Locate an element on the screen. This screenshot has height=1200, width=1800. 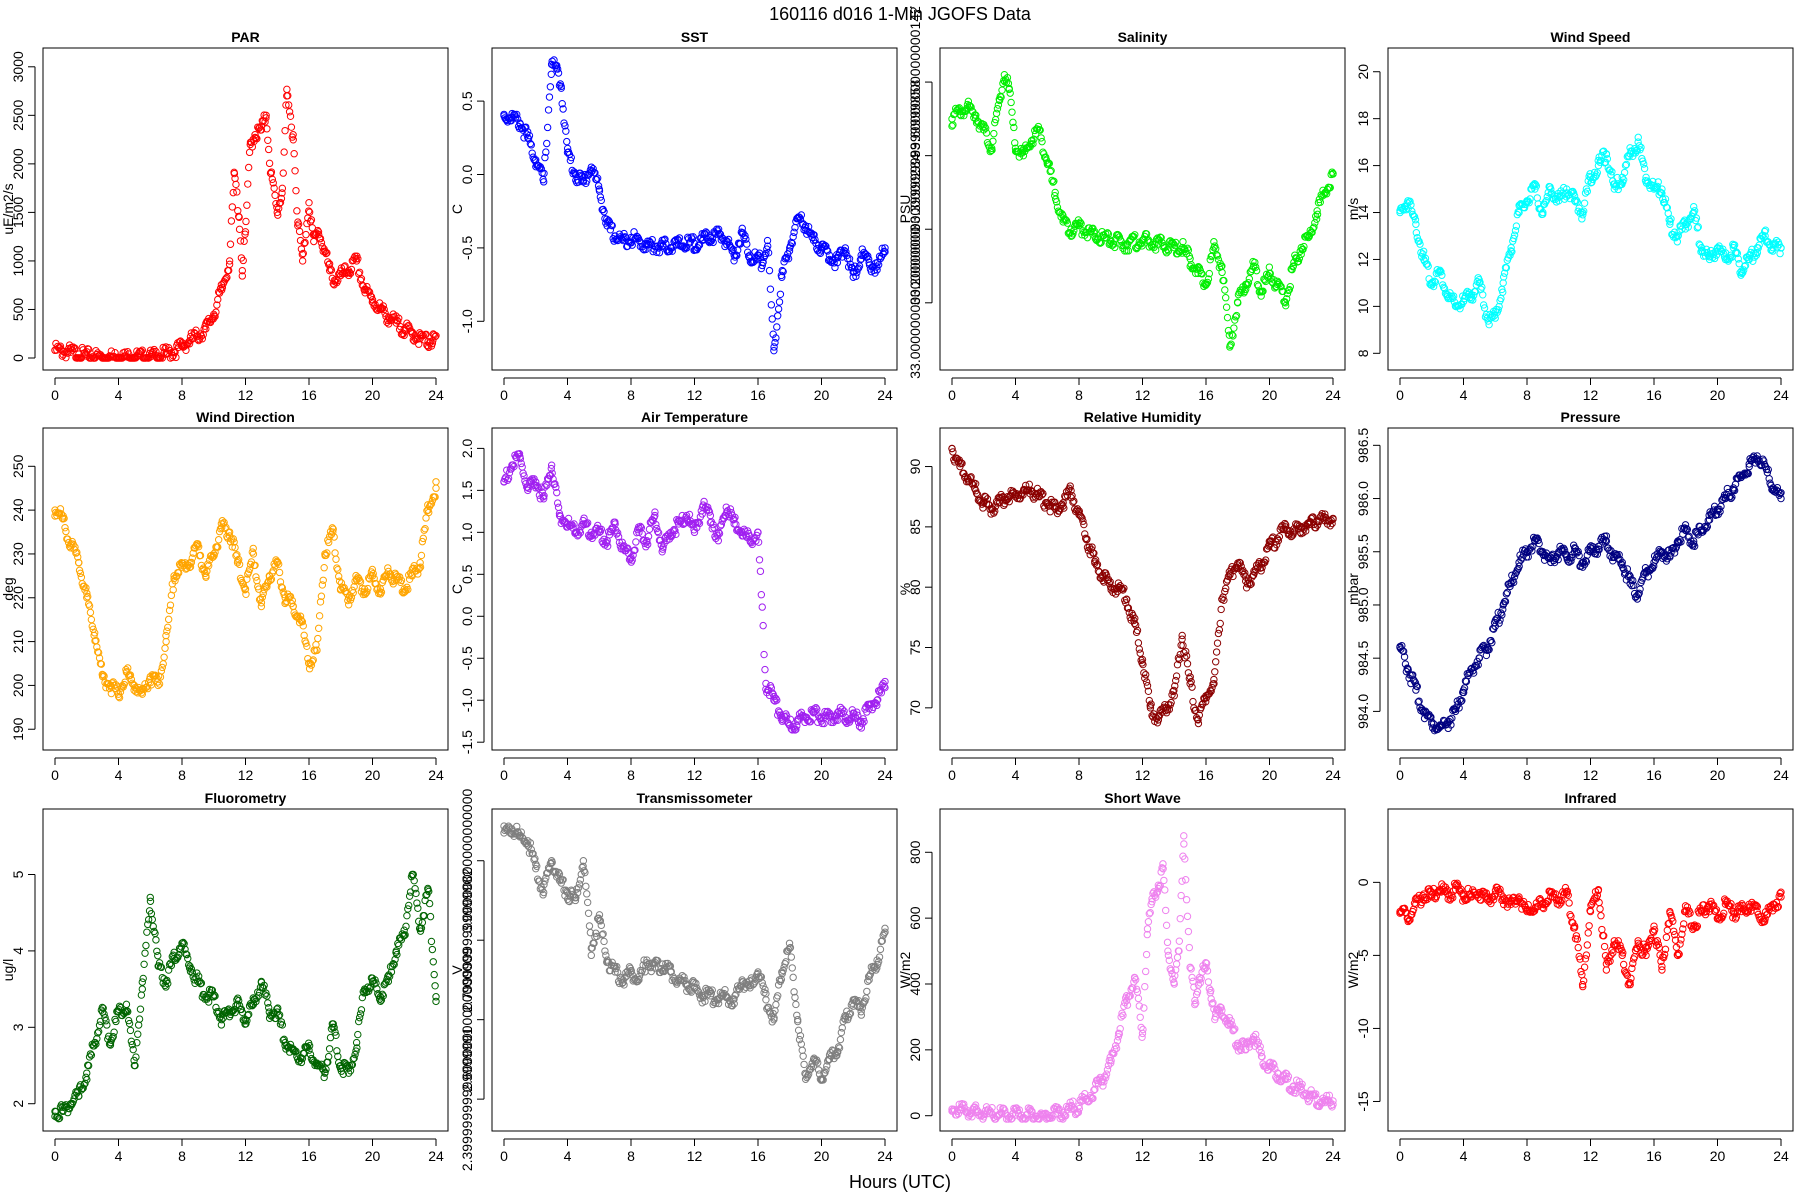
y-tick-label-sst: 0.0 is located at coordinates (467, 175).